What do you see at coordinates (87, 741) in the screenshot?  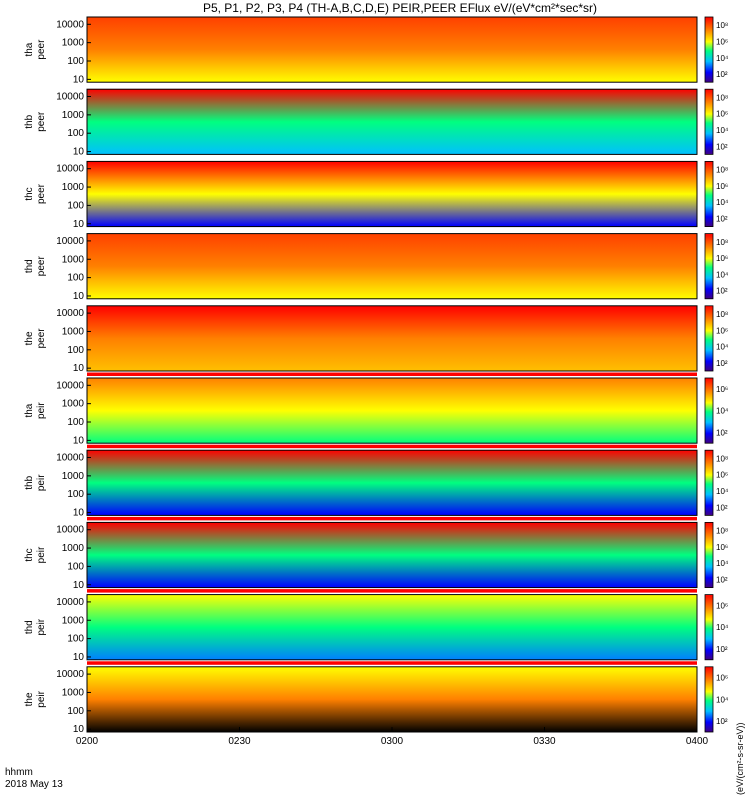 I see `x-tick-label: 0200` at bounding box center [87, 741].